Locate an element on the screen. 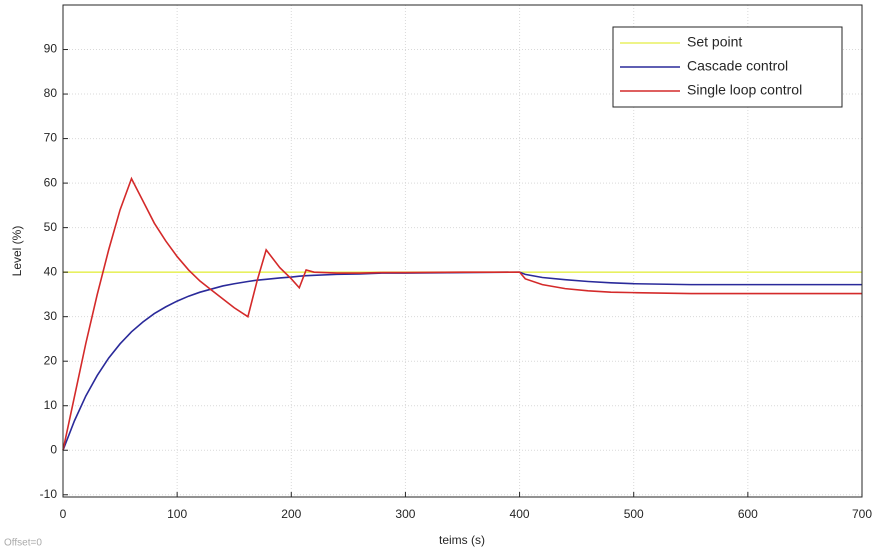 This screenshot has width=875, height=551. x-tick-label: 600 is located at coordinates (748, 514).